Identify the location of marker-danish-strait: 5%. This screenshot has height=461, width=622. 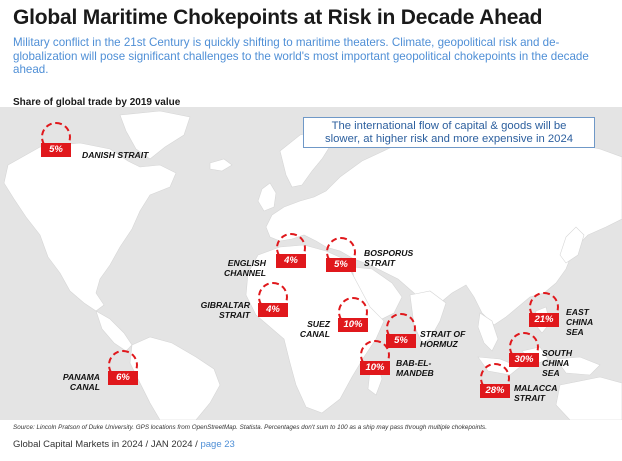
(56, 142).